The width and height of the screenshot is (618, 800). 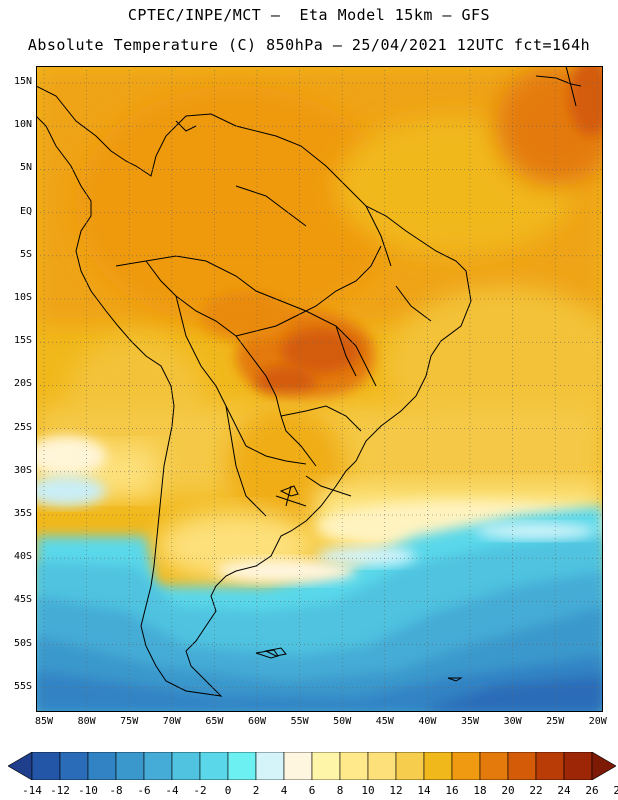 I want to click on longitude-label: 85W, so click(x=44, y=721).